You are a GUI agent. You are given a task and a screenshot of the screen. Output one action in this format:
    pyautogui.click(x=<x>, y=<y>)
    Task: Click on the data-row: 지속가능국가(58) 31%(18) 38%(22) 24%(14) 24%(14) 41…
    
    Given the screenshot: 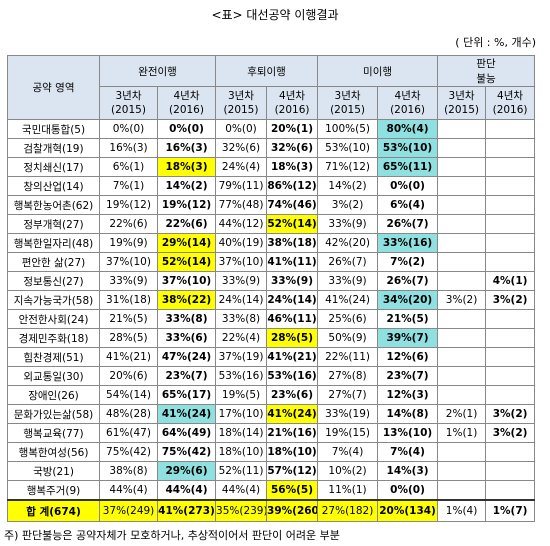 What is the action you would take?
    pyautogui.click(x=271, y=300)
    